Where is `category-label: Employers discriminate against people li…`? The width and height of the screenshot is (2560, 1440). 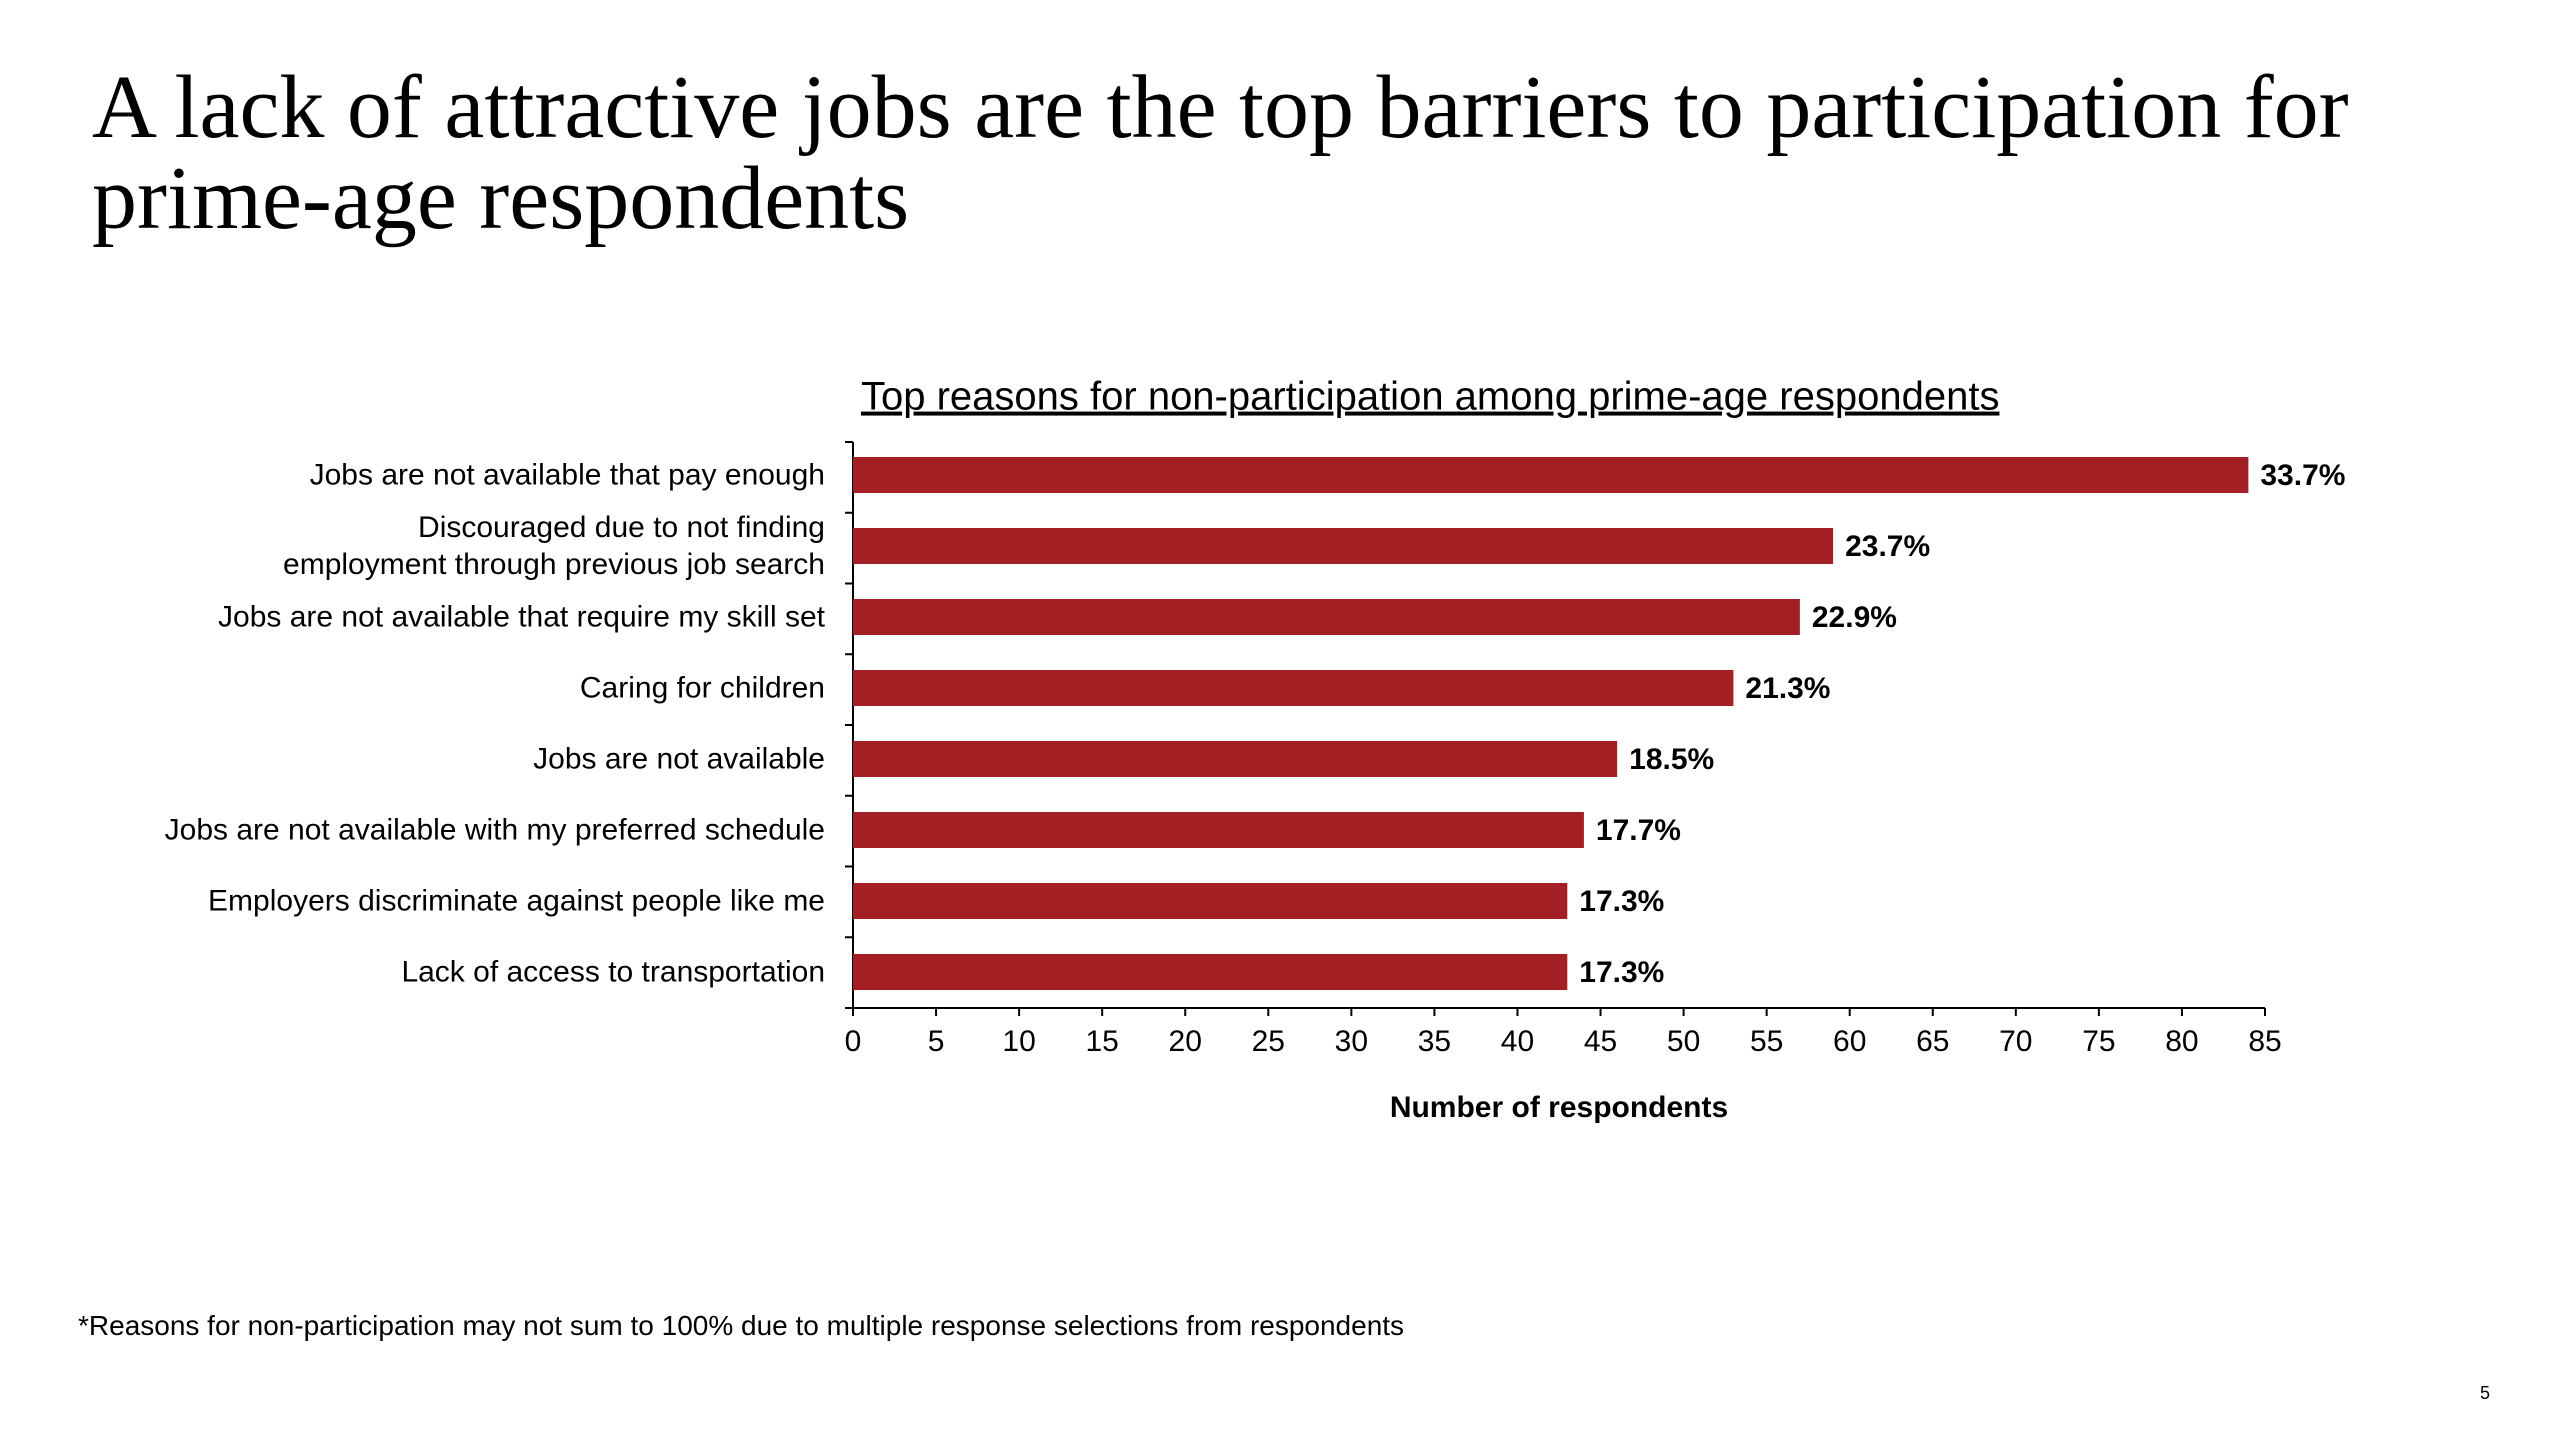 category-label: Employers discriminate against people li… is located at coordinates (516, 901).